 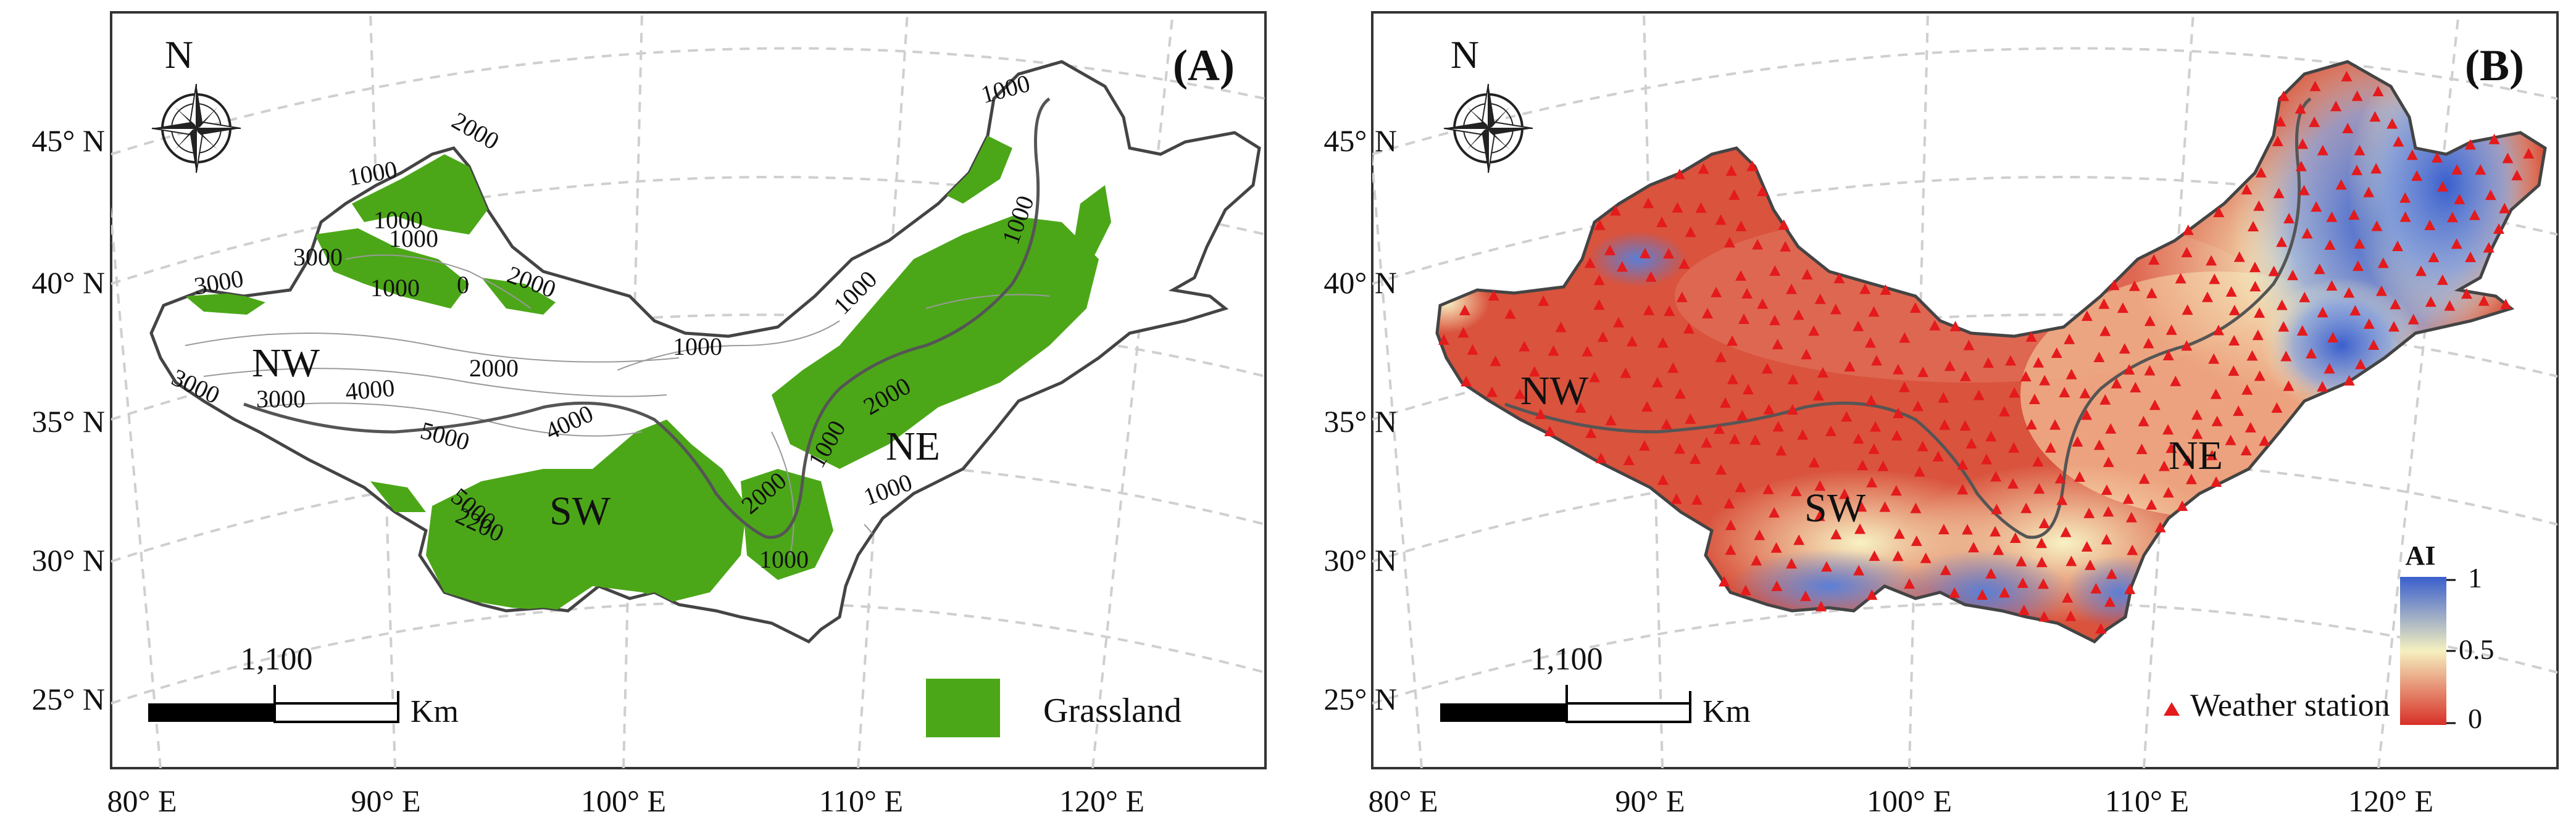 I want to click on lat-label: 40° N, so click(x=68, y=282).